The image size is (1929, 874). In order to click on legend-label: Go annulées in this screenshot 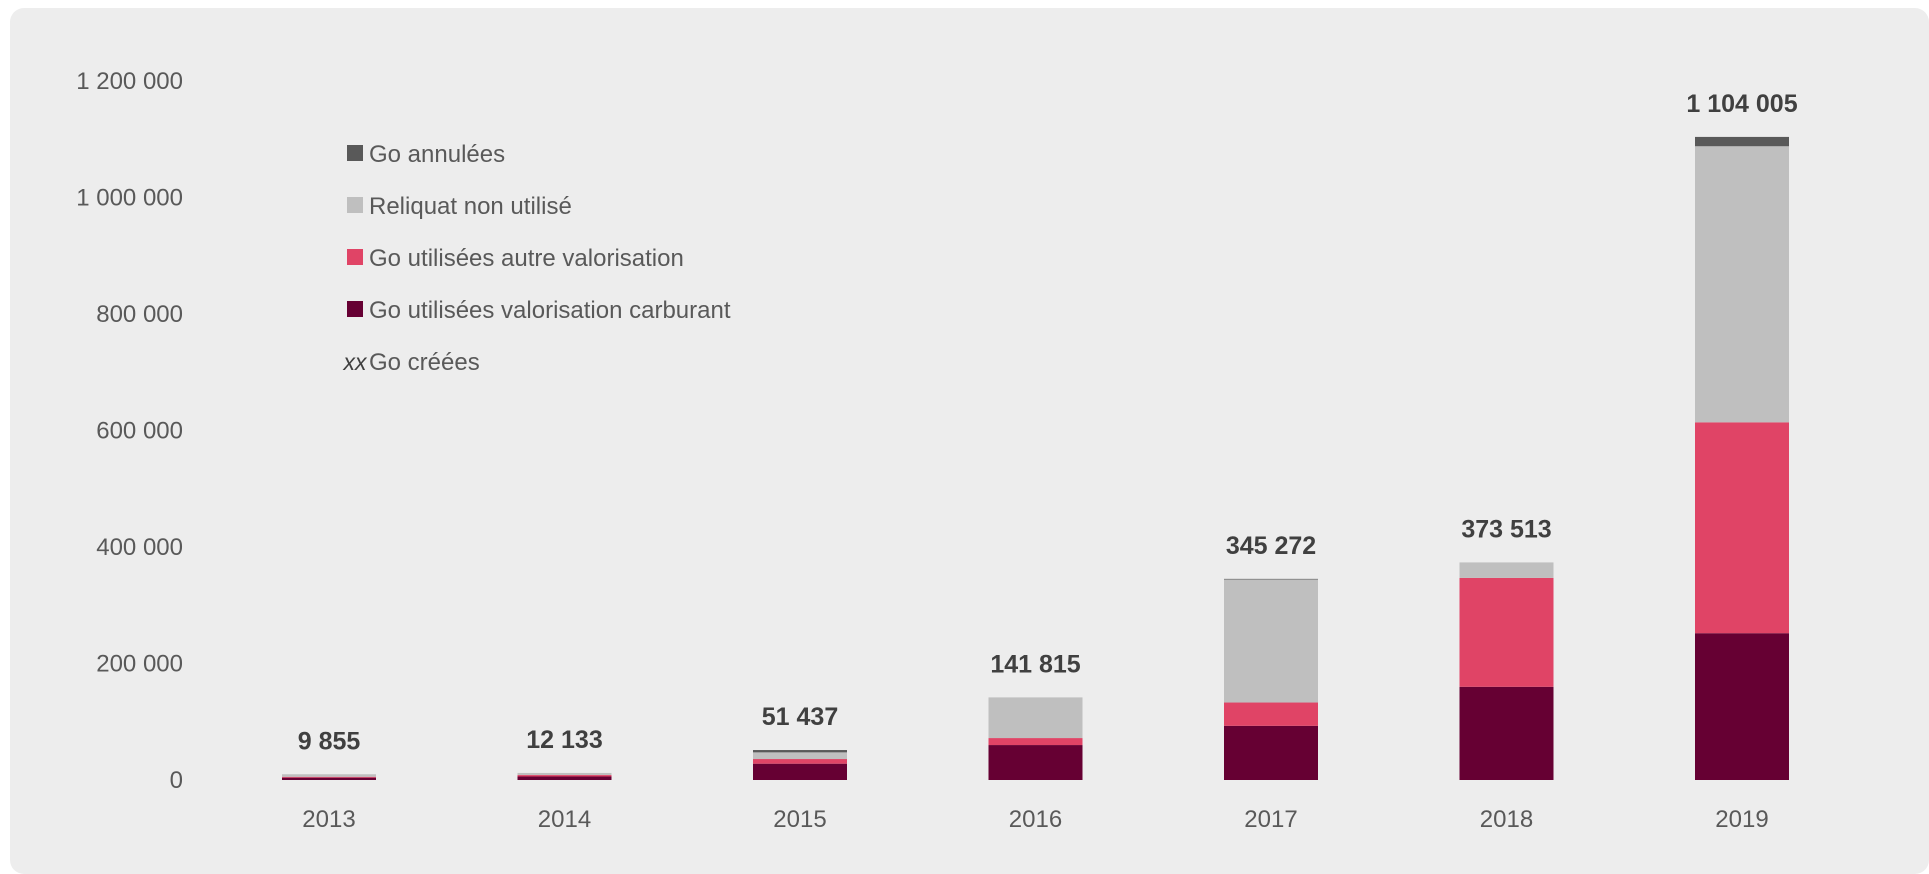, I will do `click(437, 154)`.